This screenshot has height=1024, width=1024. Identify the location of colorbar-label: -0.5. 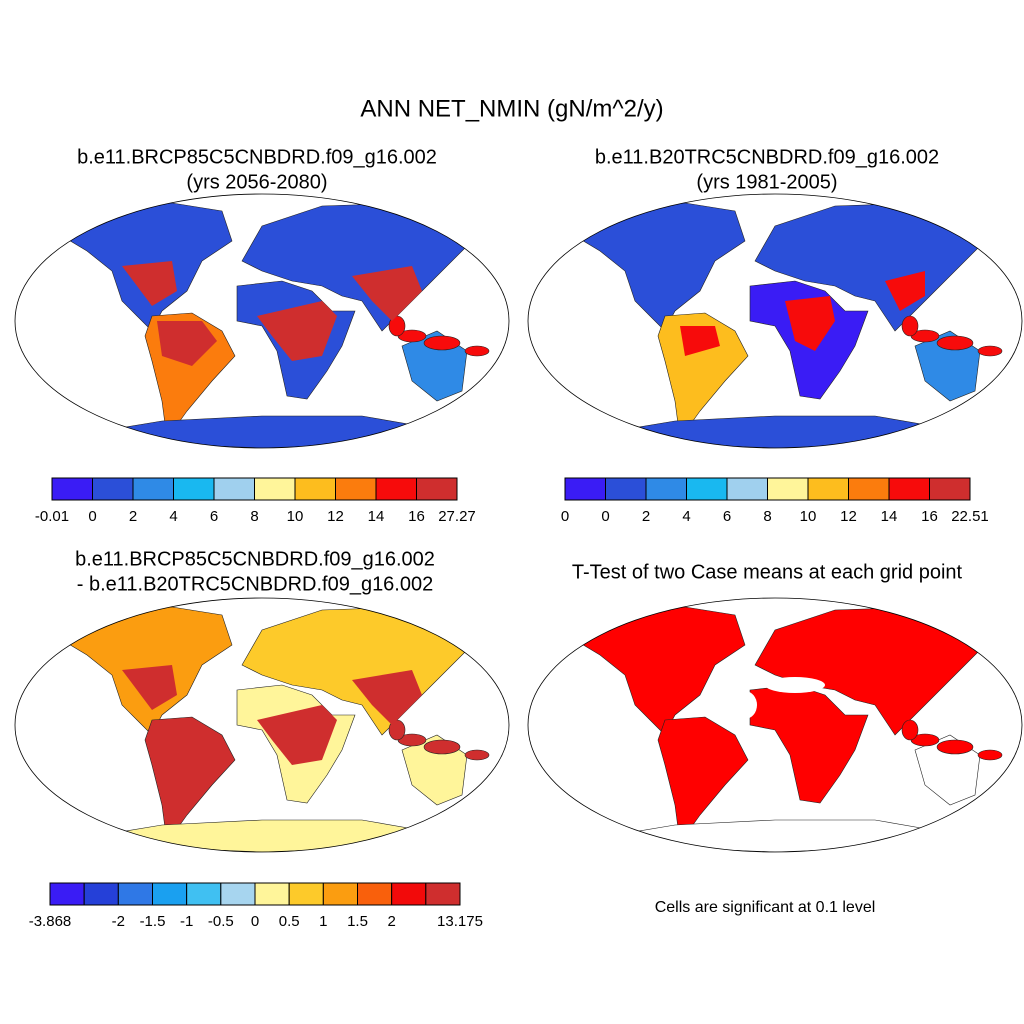
(221, 921).